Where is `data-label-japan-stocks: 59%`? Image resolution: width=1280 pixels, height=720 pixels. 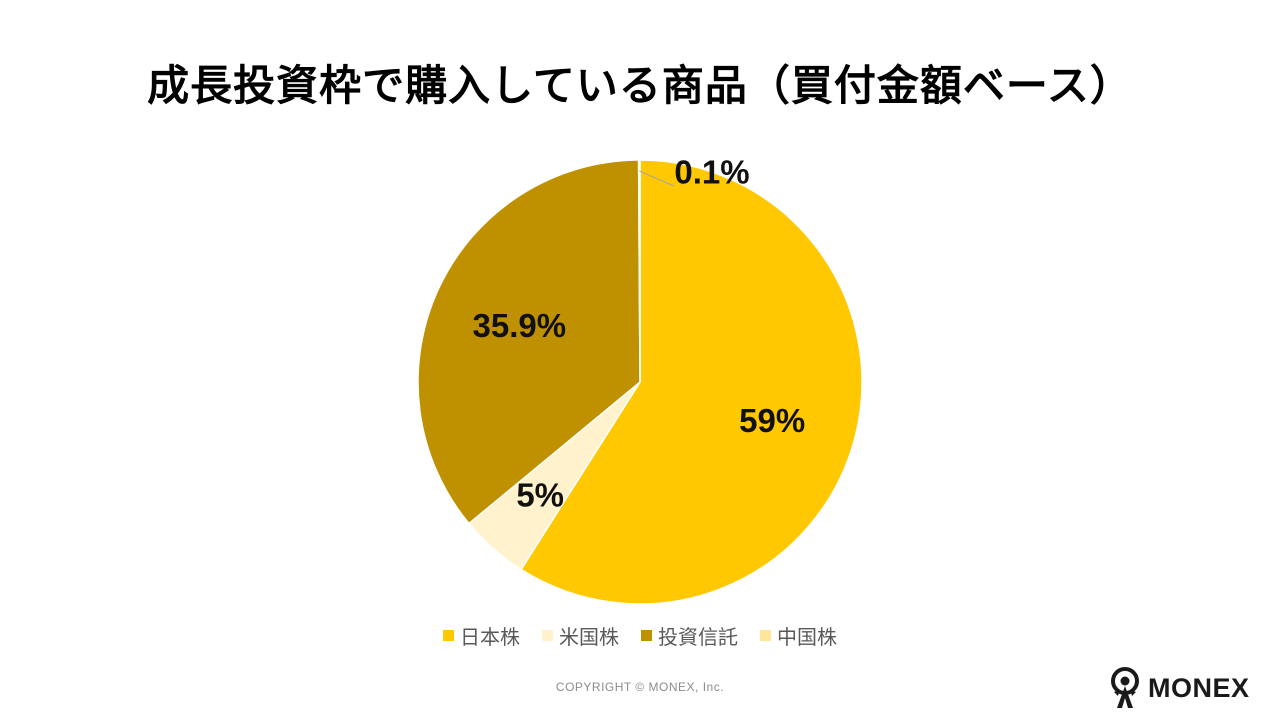 data-label-japan-stocks: 59% is located at coordinates (772, 420).